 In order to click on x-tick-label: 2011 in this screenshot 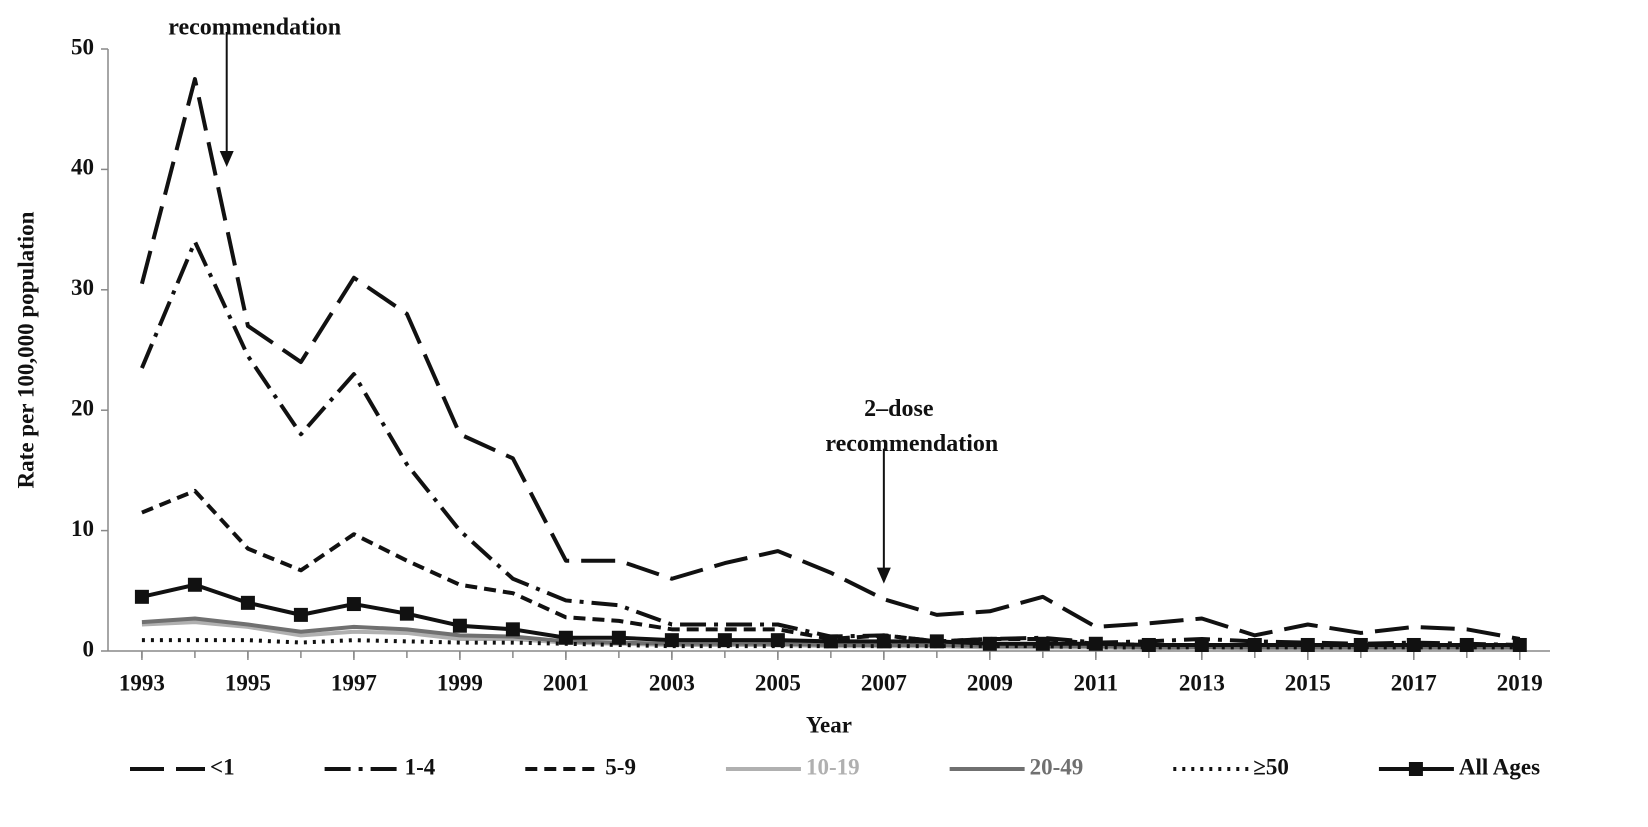, I will do `click(1095, 682)`.